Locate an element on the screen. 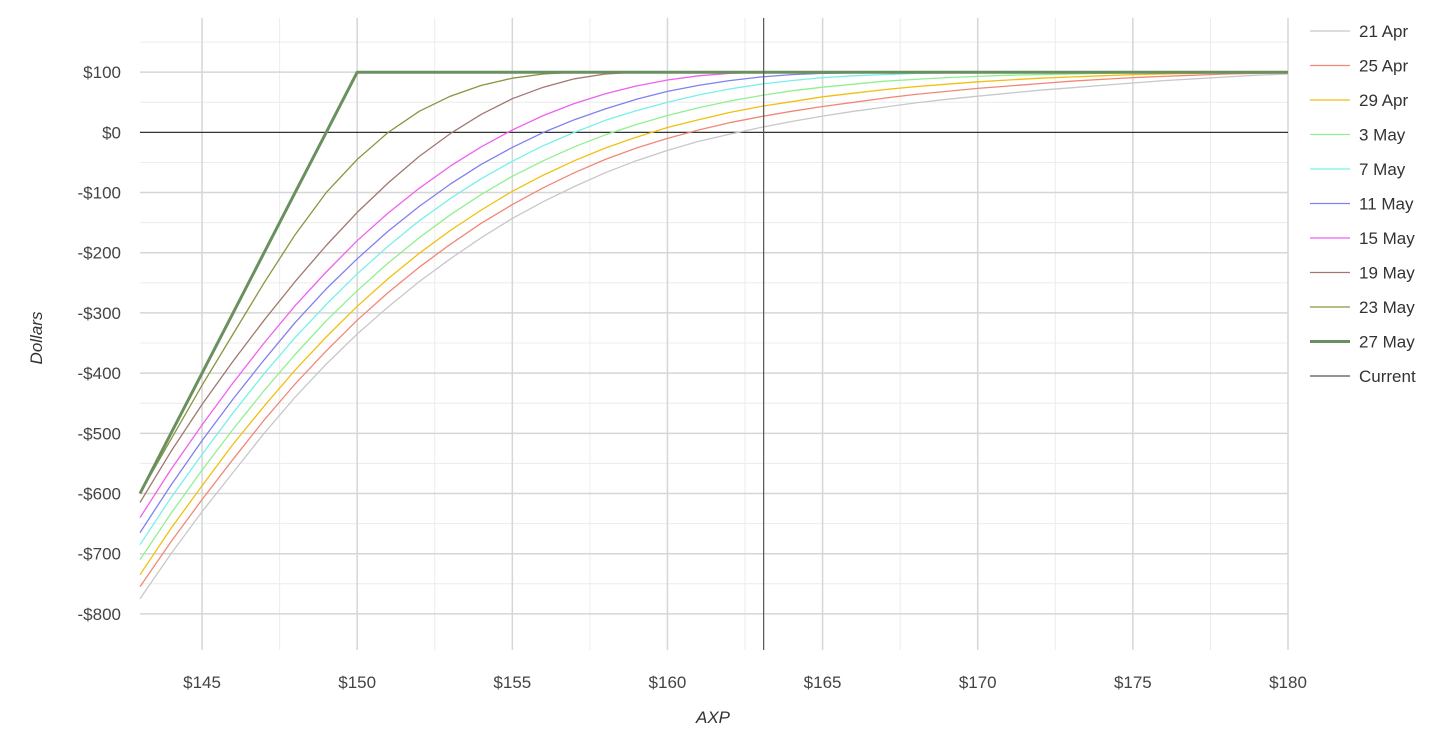  legend-item: 29 Apr is located at coordinates (1359, 100).